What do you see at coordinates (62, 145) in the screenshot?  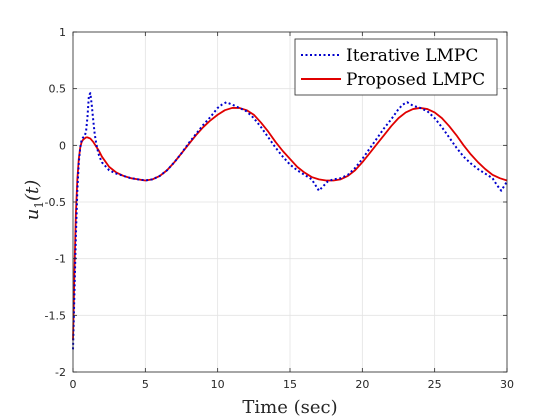 I see `y-tick-label: 0` at bounding box center [62, 145].